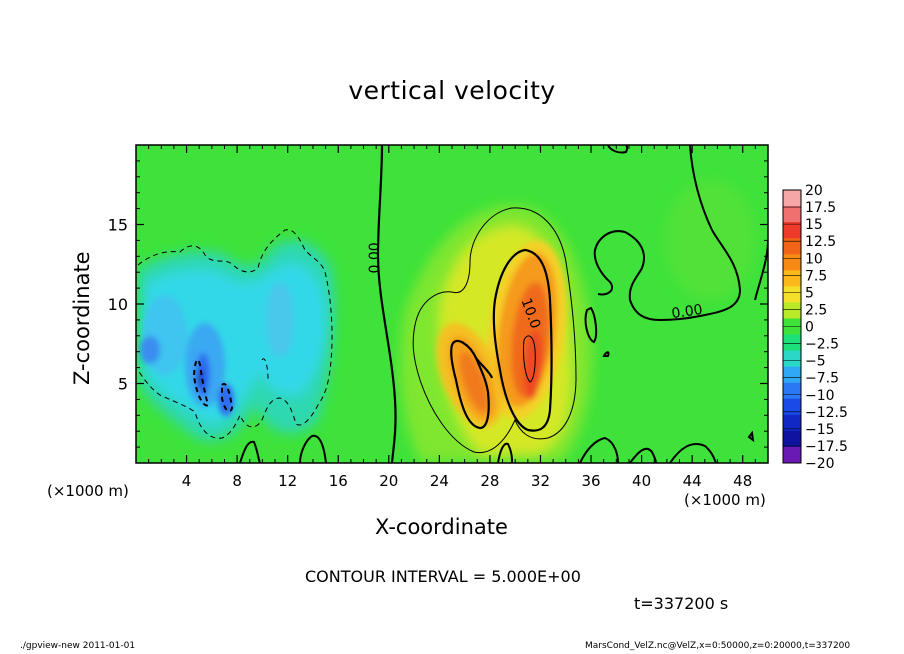  Describe the element at coordinates (123, 384) in the screenshot. I see `y-tick-label-0: 5` at that location.